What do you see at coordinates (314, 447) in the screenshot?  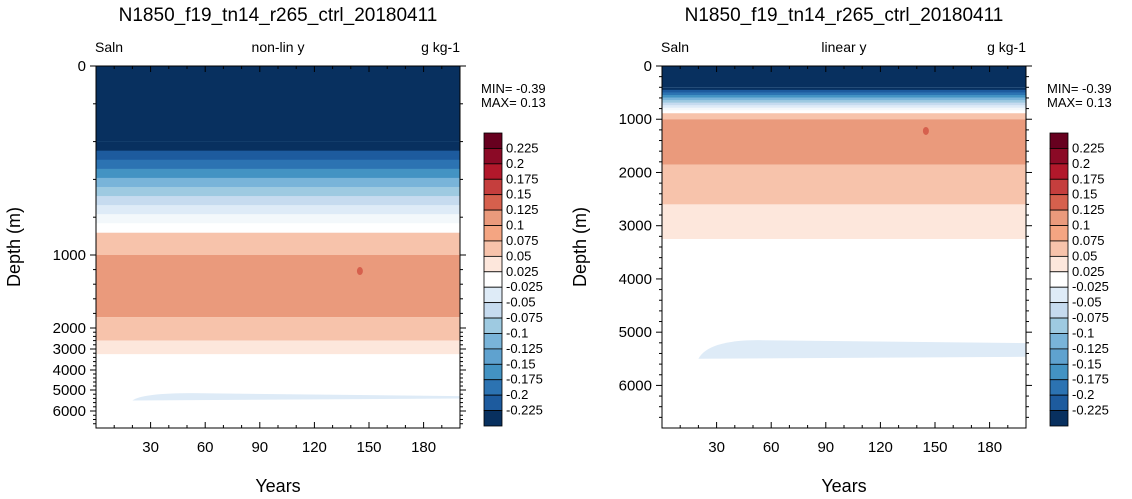 I see `x-tick-label: 120` at bounding box center [314, 447].